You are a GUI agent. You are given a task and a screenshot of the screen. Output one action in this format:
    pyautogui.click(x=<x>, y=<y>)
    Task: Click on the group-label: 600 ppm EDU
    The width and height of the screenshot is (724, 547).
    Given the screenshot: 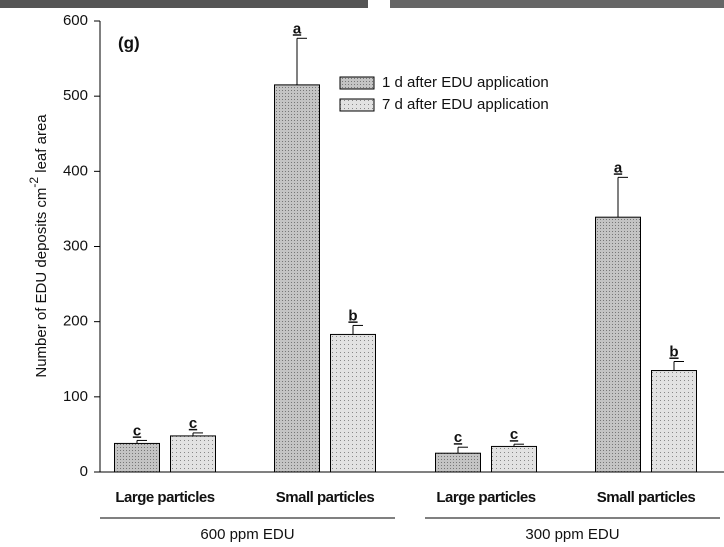 What is the action you would take?
    pyautogui.click(x=247, y=534)
    